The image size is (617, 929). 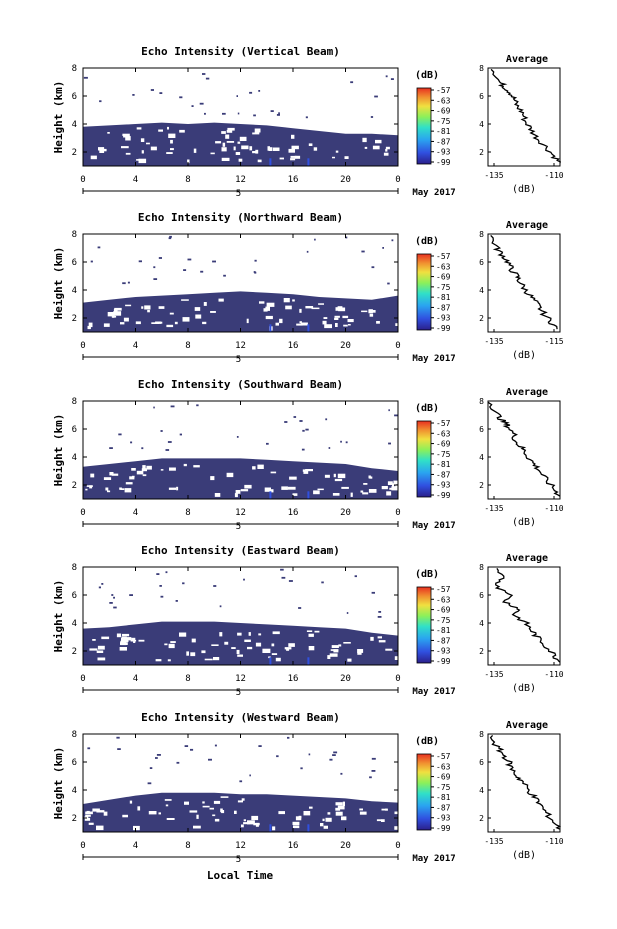 What do you see at coordinates (238, 194) in the screenshot?
I see `day-label: 5` at bounding box center [238, 194].